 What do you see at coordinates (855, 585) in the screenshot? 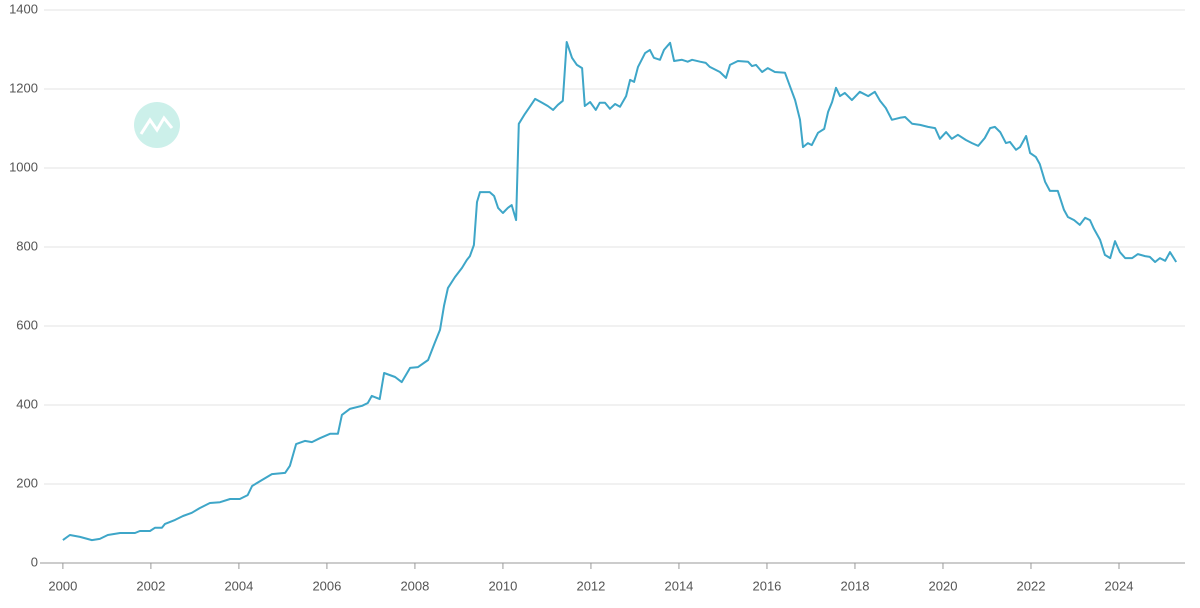
I see `x-tick-label: 2018` at bounding box center [855, 585].